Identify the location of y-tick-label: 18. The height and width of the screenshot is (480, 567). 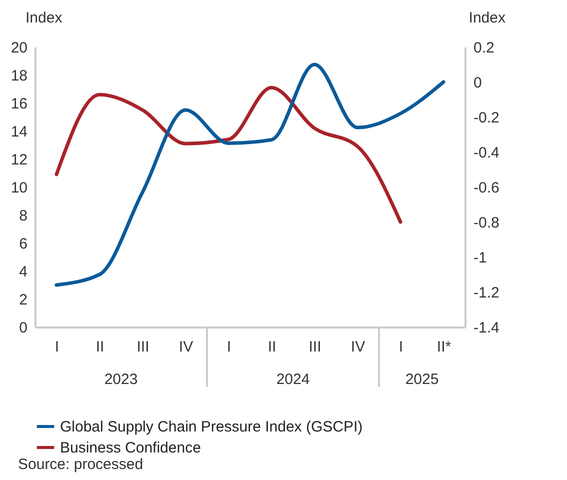
(19, 76).